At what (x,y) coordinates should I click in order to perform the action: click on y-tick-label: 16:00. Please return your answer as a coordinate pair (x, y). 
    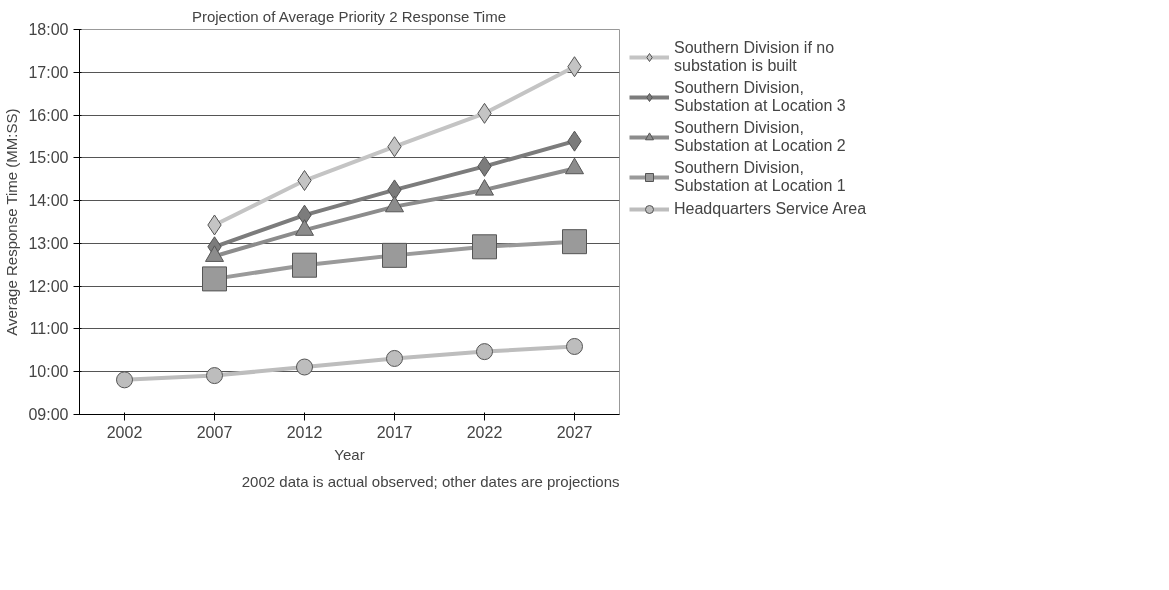
    Looking at the image, I should click on (48, 115).